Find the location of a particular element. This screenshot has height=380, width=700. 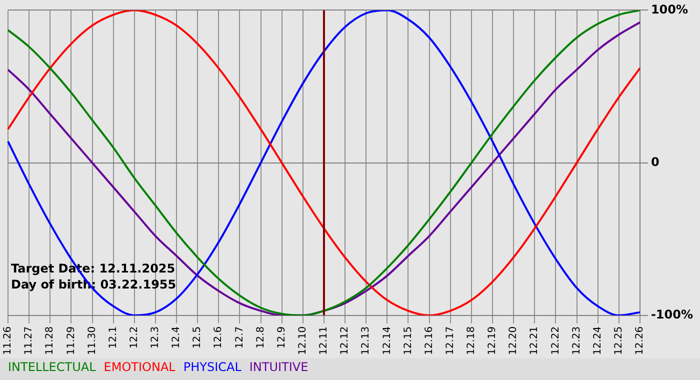

x-tick-label: 12.13 is located at coordinates (366, 341).